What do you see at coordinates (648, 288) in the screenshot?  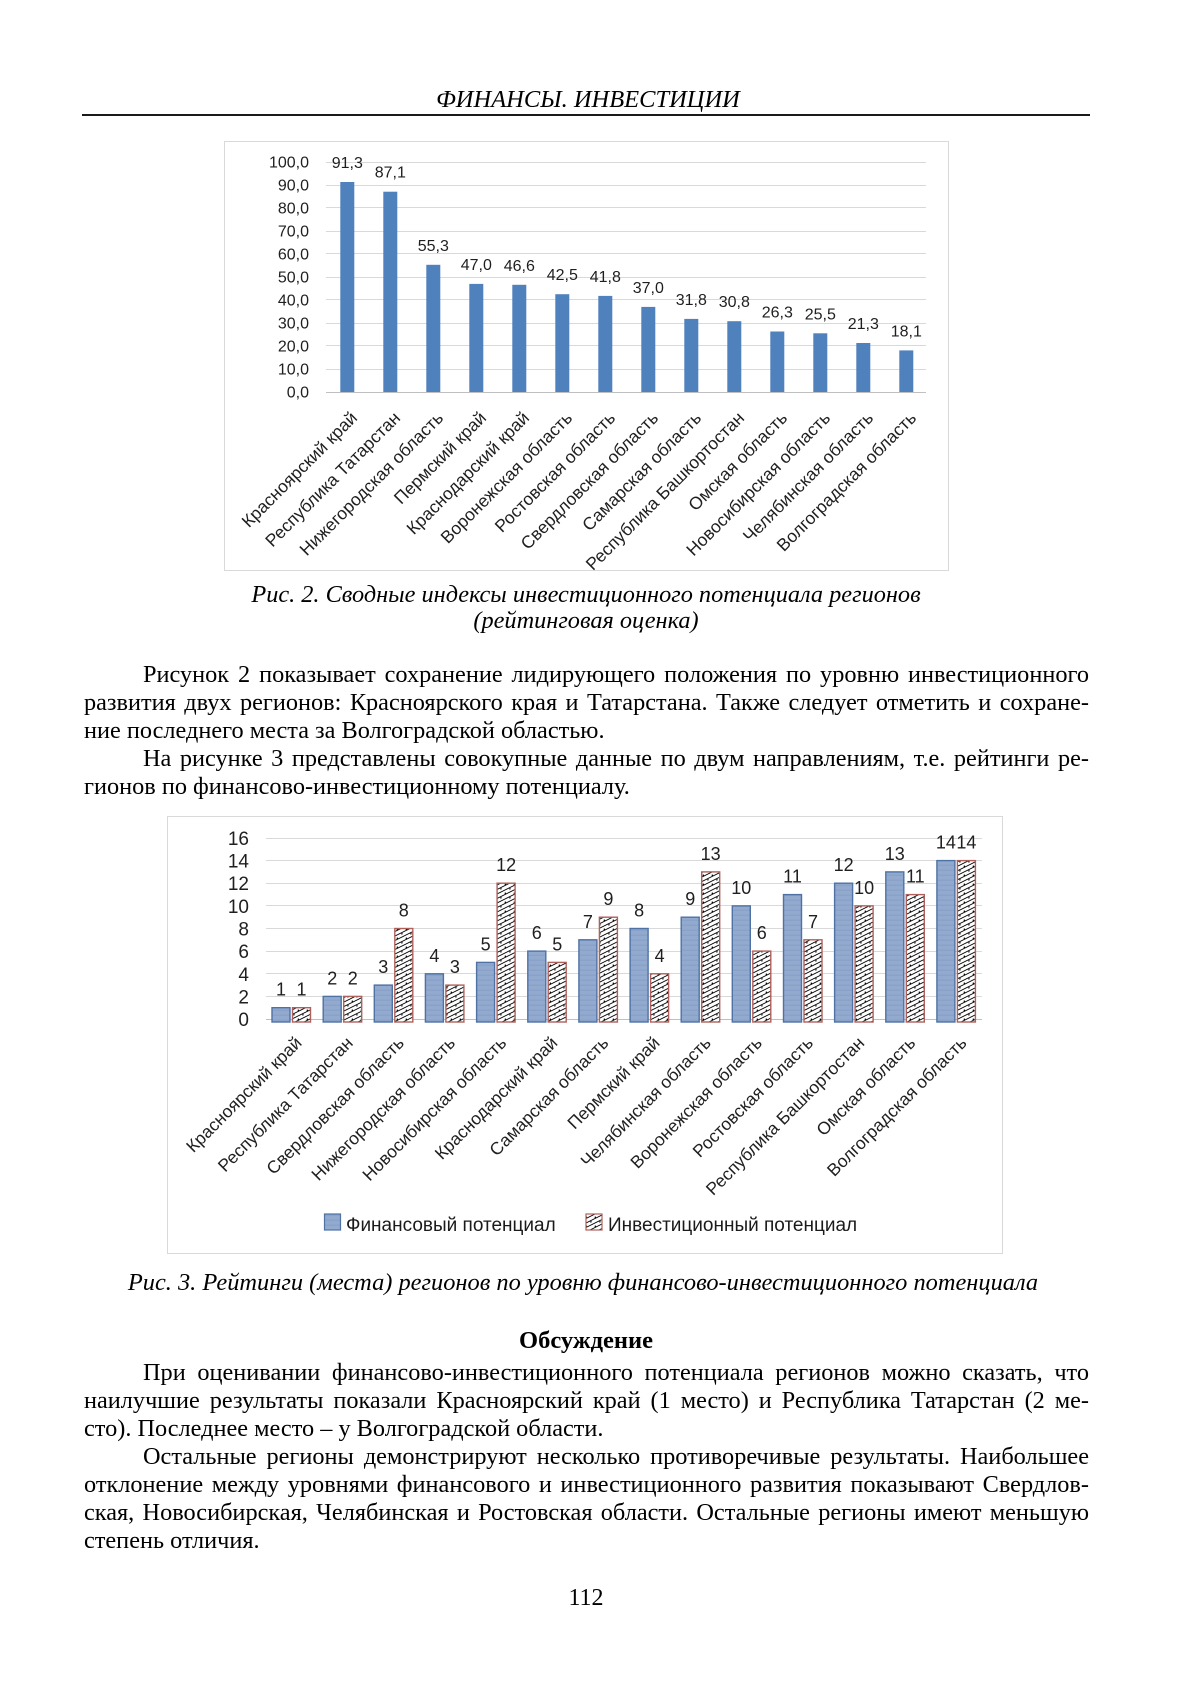 I see `svg-text: 37,0` at bounding box center [648, 288].